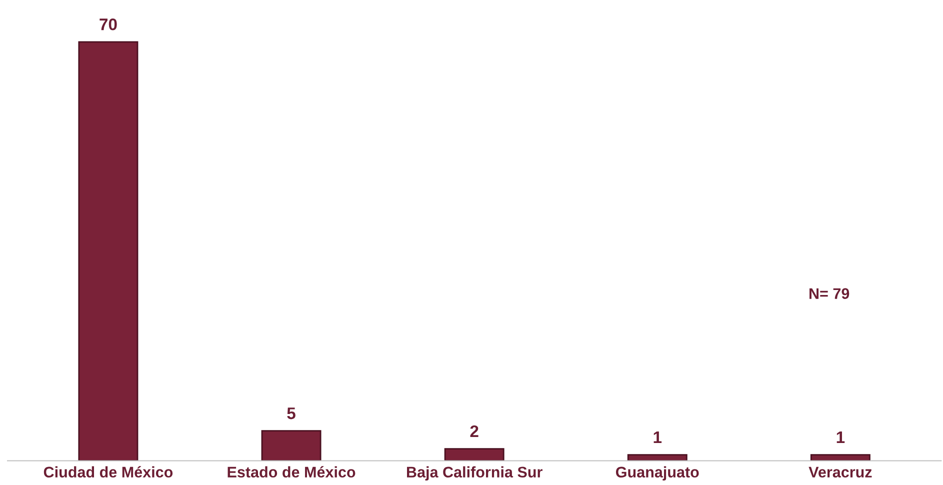 Image resolution: width=943 pixels, height=485 pixels. I want to click on x-tick-label: Estado de México, so click(292, 472).